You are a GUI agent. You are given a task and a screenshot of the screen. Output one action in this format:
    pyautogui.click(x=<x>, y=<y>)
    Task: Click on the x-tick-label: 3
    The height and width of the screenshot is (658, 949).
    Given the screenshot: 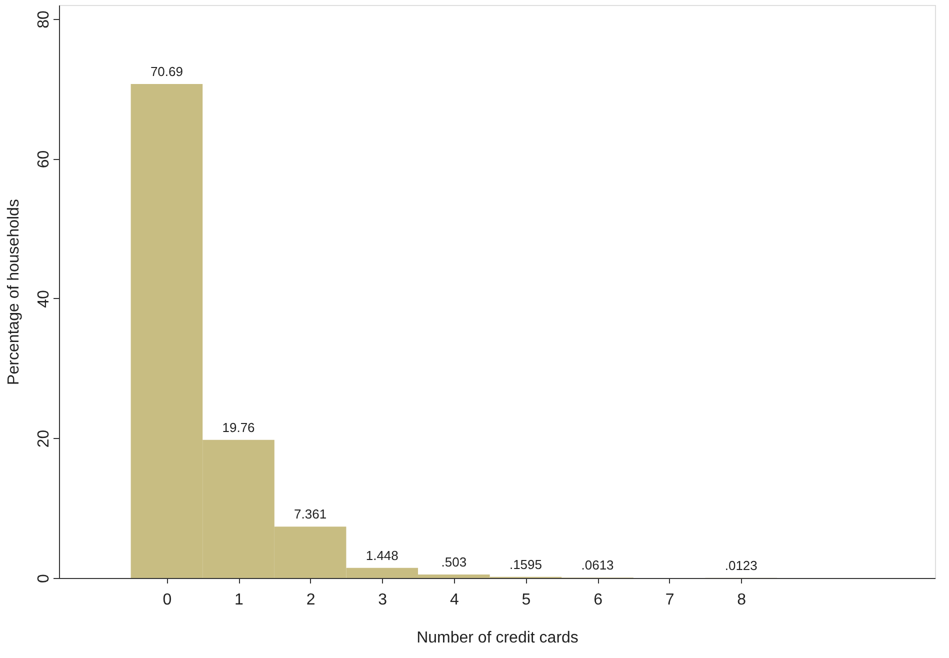 What is the action you would take?
    pyautogui.click(x=383, y=600)
    